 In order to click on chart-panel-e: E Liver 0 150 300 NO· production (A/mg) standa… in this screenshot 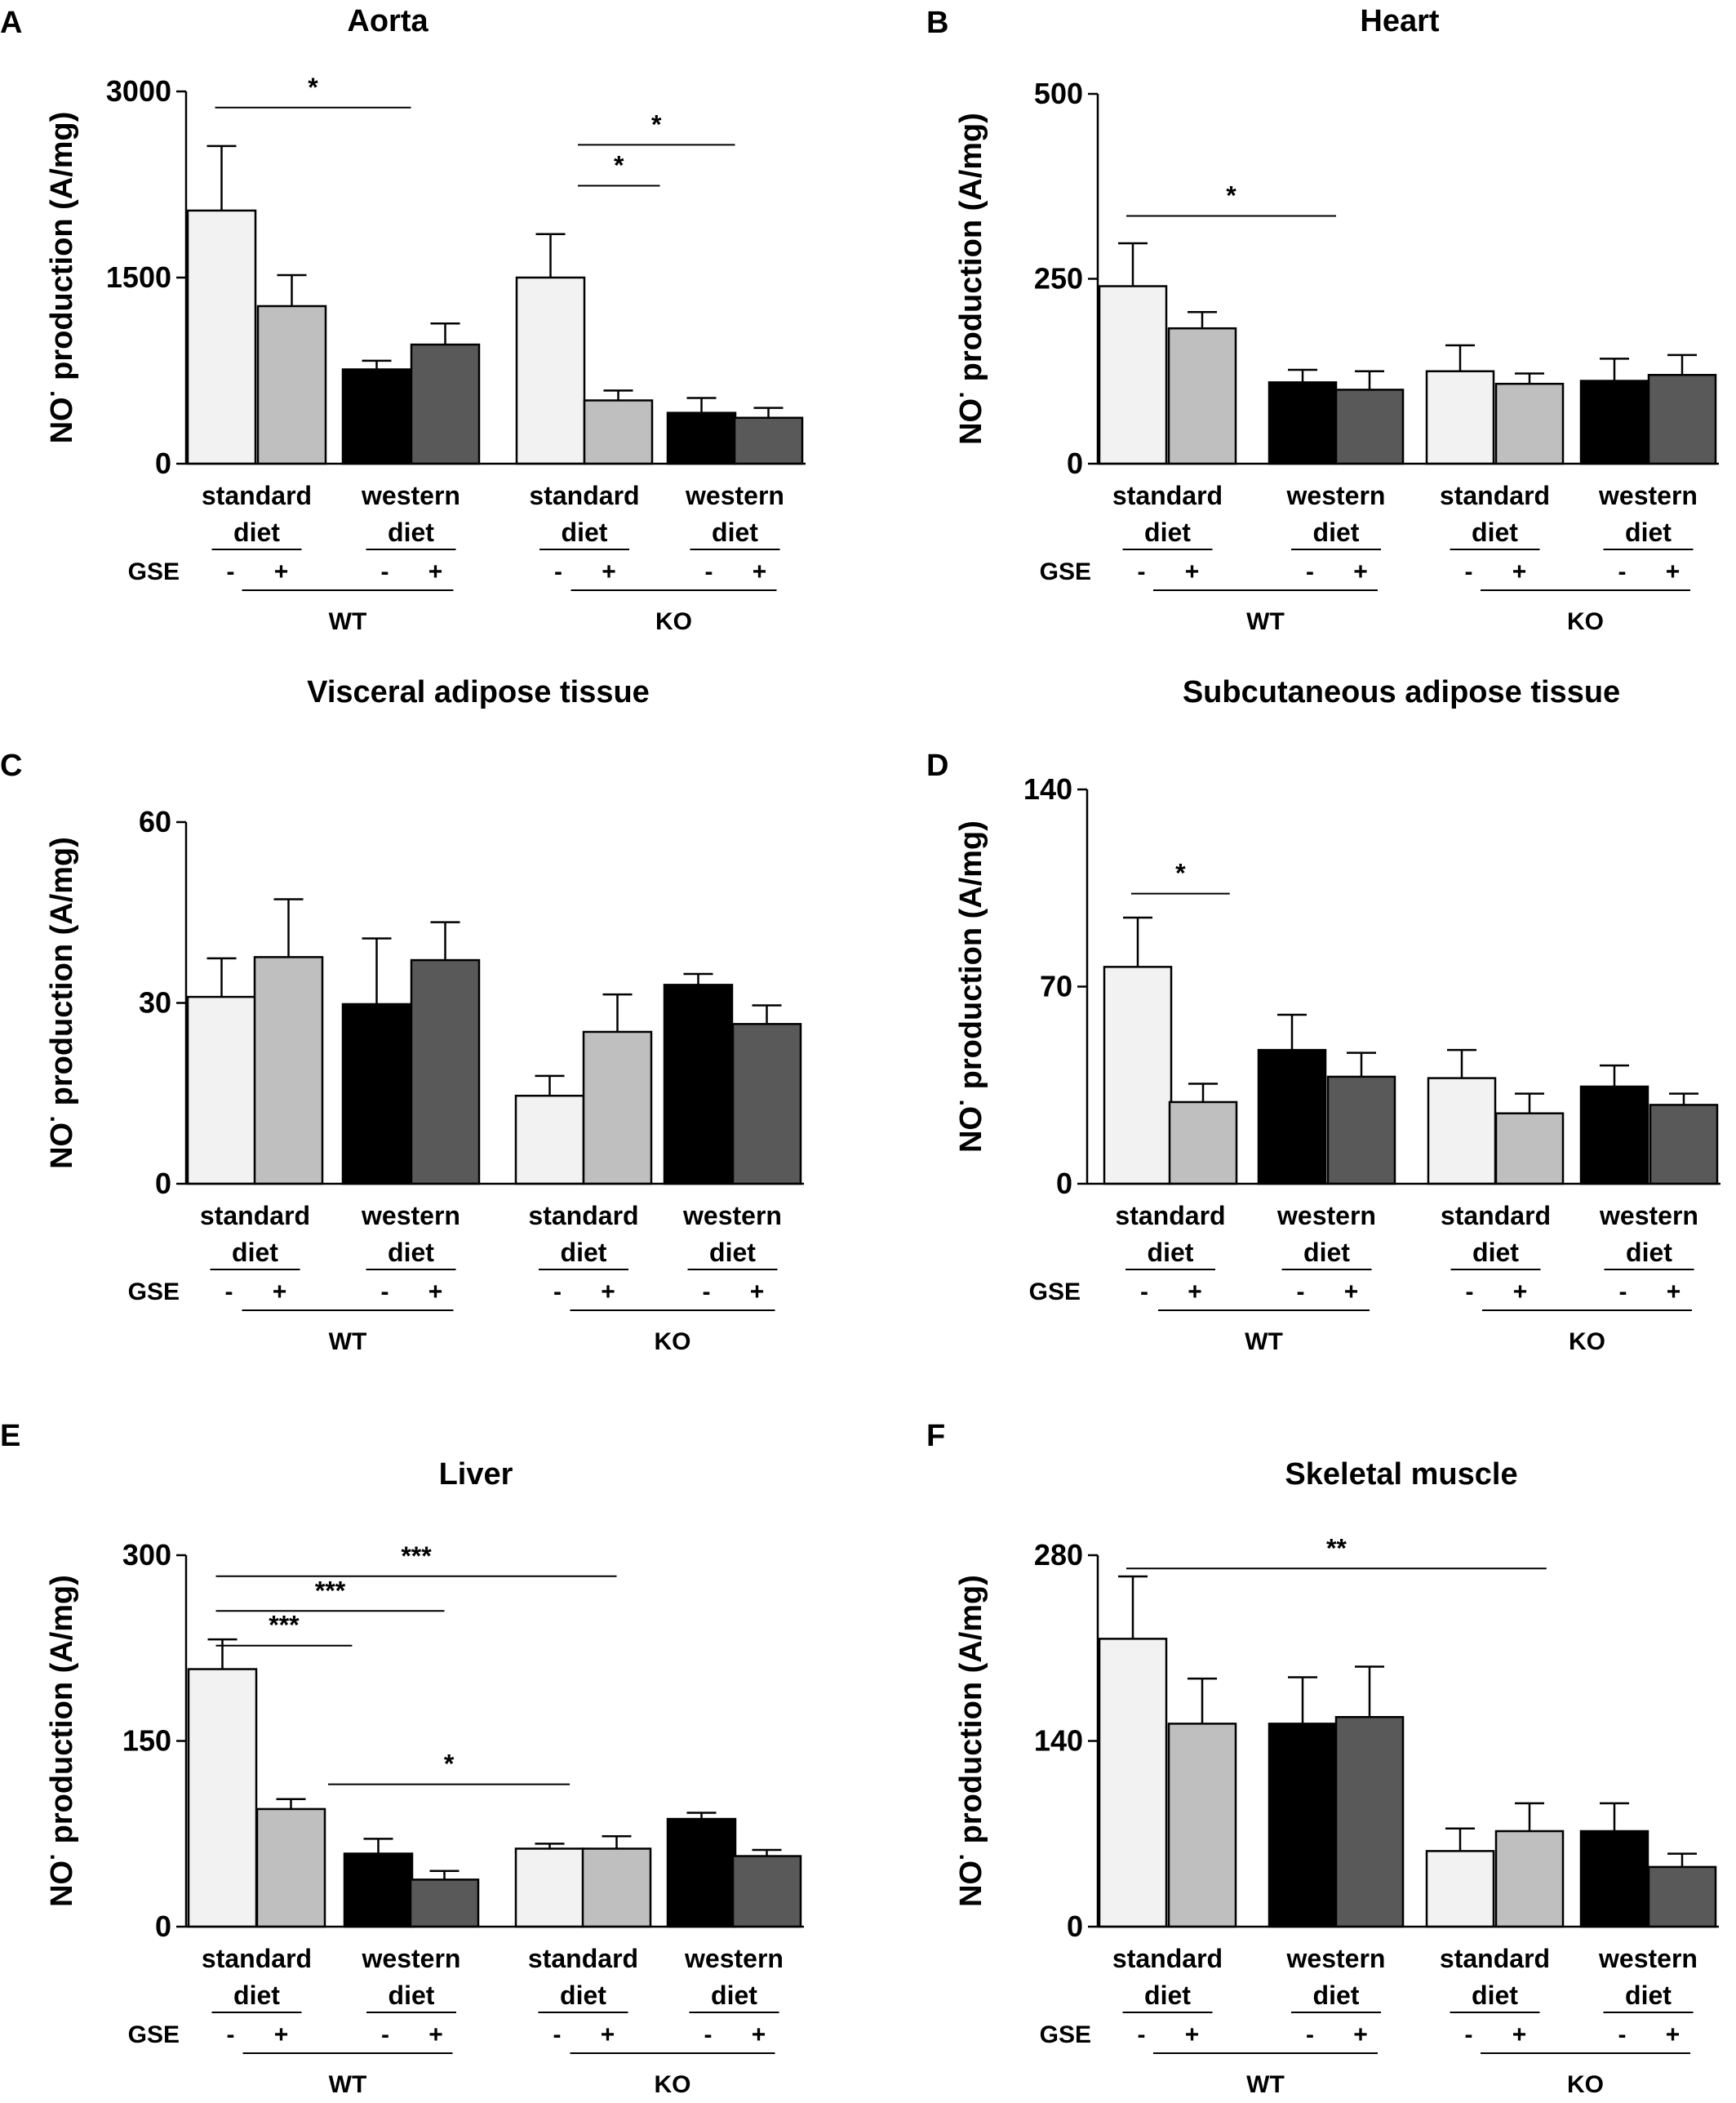, I will do `click(402, 1759)`.